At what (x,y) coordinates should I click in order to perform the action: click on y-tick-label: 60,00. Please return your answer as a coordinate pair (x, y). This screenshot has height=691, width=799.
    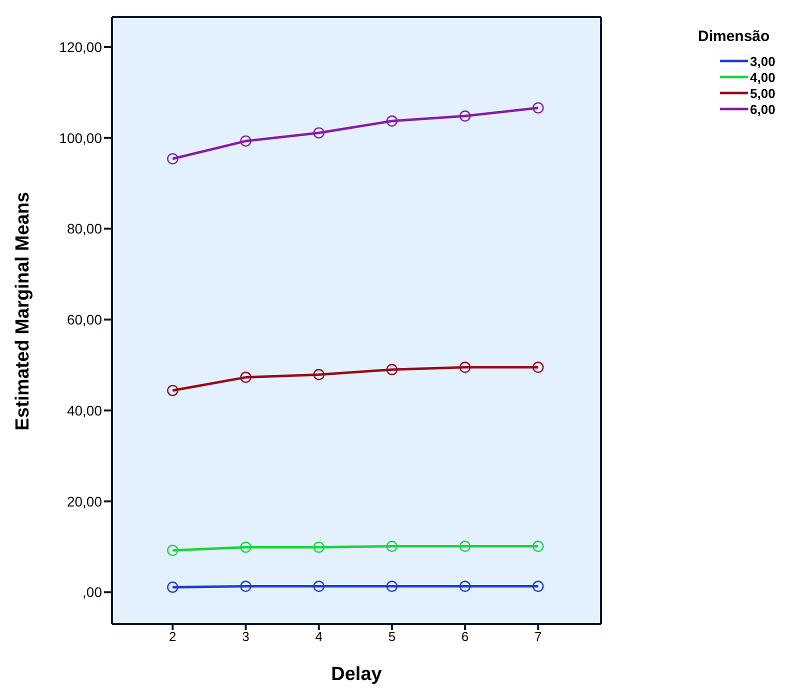
    Looking at the image, I should click on (84, 320).